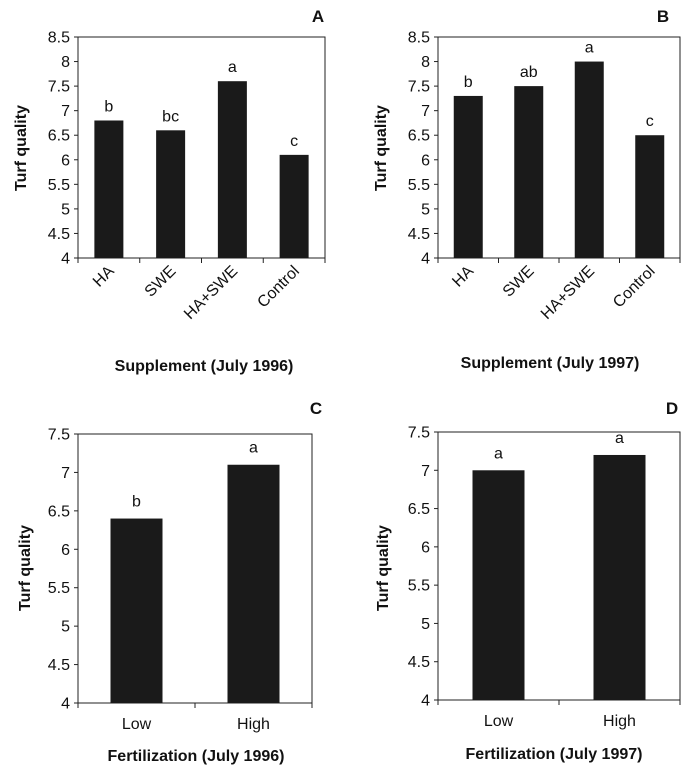 The width and height of the screenshot is (688, 772). What do you see at coordinates (663, 16) in the screenshot?
I see `panel-label: B` at bounding box center [663, 16].